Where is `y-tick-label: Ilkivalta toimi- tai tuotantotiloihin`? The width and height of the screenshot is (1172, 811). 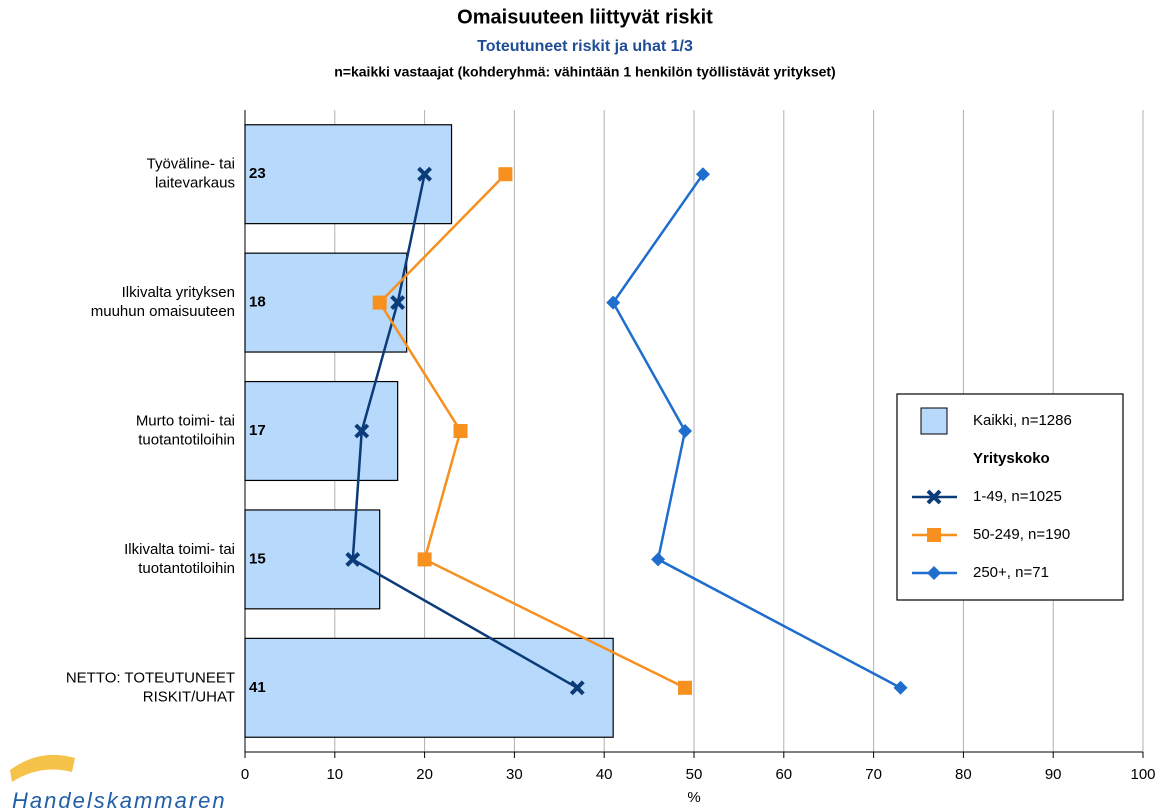 y-tick-label: Ilkivalta toimi- tai tuotantotiloihin is located at coordinates (179, 559).